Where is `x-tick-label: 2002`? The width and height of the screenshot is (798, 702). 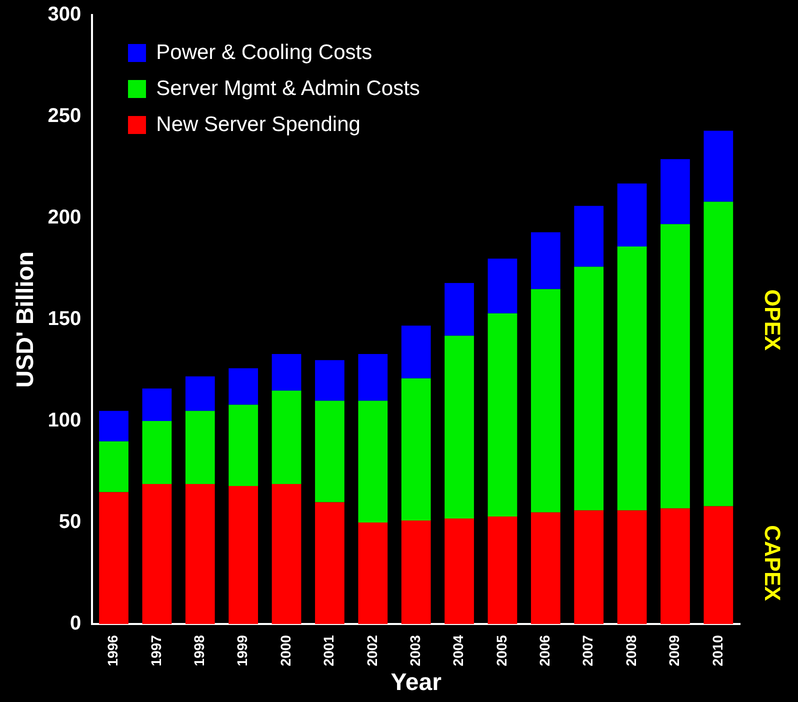
x-tick-label: 2002 is located at coordinates (372, 650).